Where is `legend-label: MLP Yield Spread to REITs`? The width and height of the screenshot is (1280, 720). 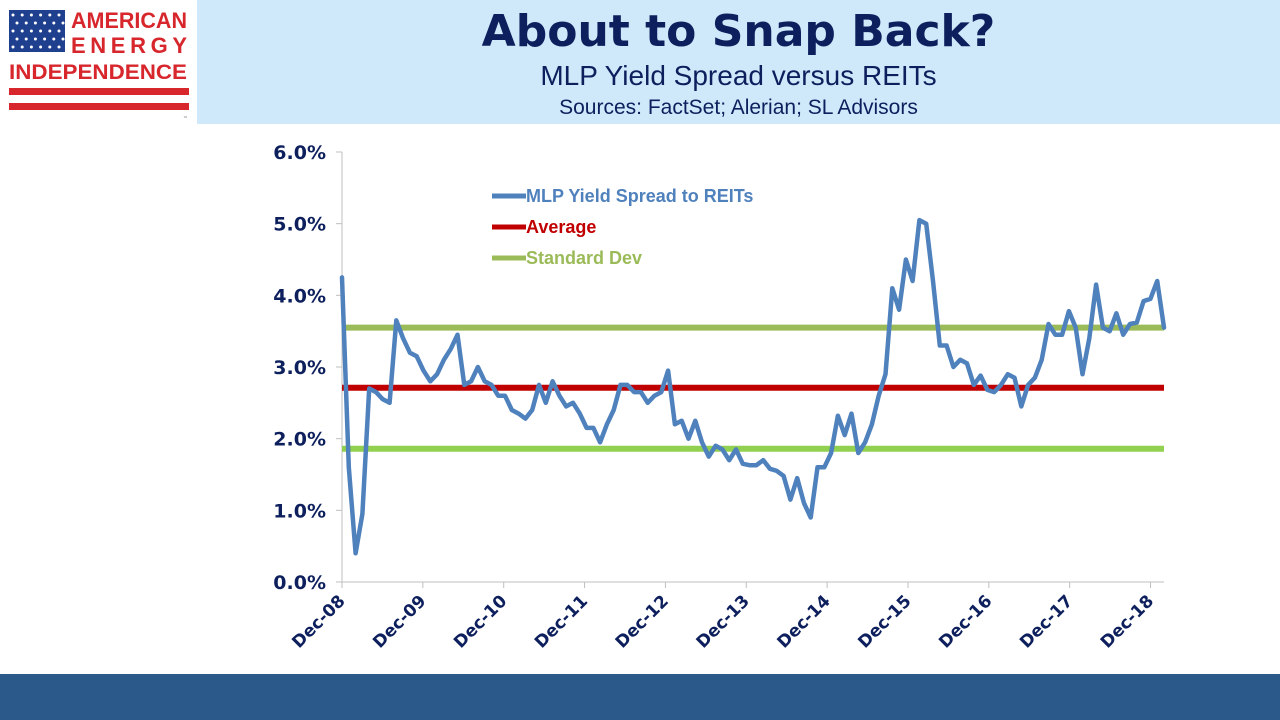
legend-label: MLP Yield Spread to REITs is located at coordinates (639, 196).